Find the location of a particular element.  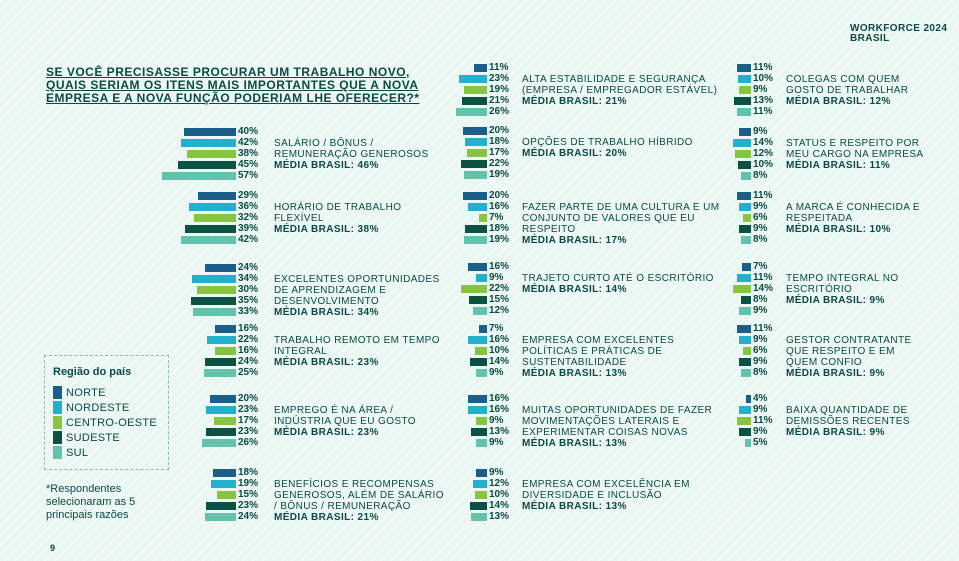

item-average: MÉDIA BRASIL: 46% is located at coordinates (326, 165).